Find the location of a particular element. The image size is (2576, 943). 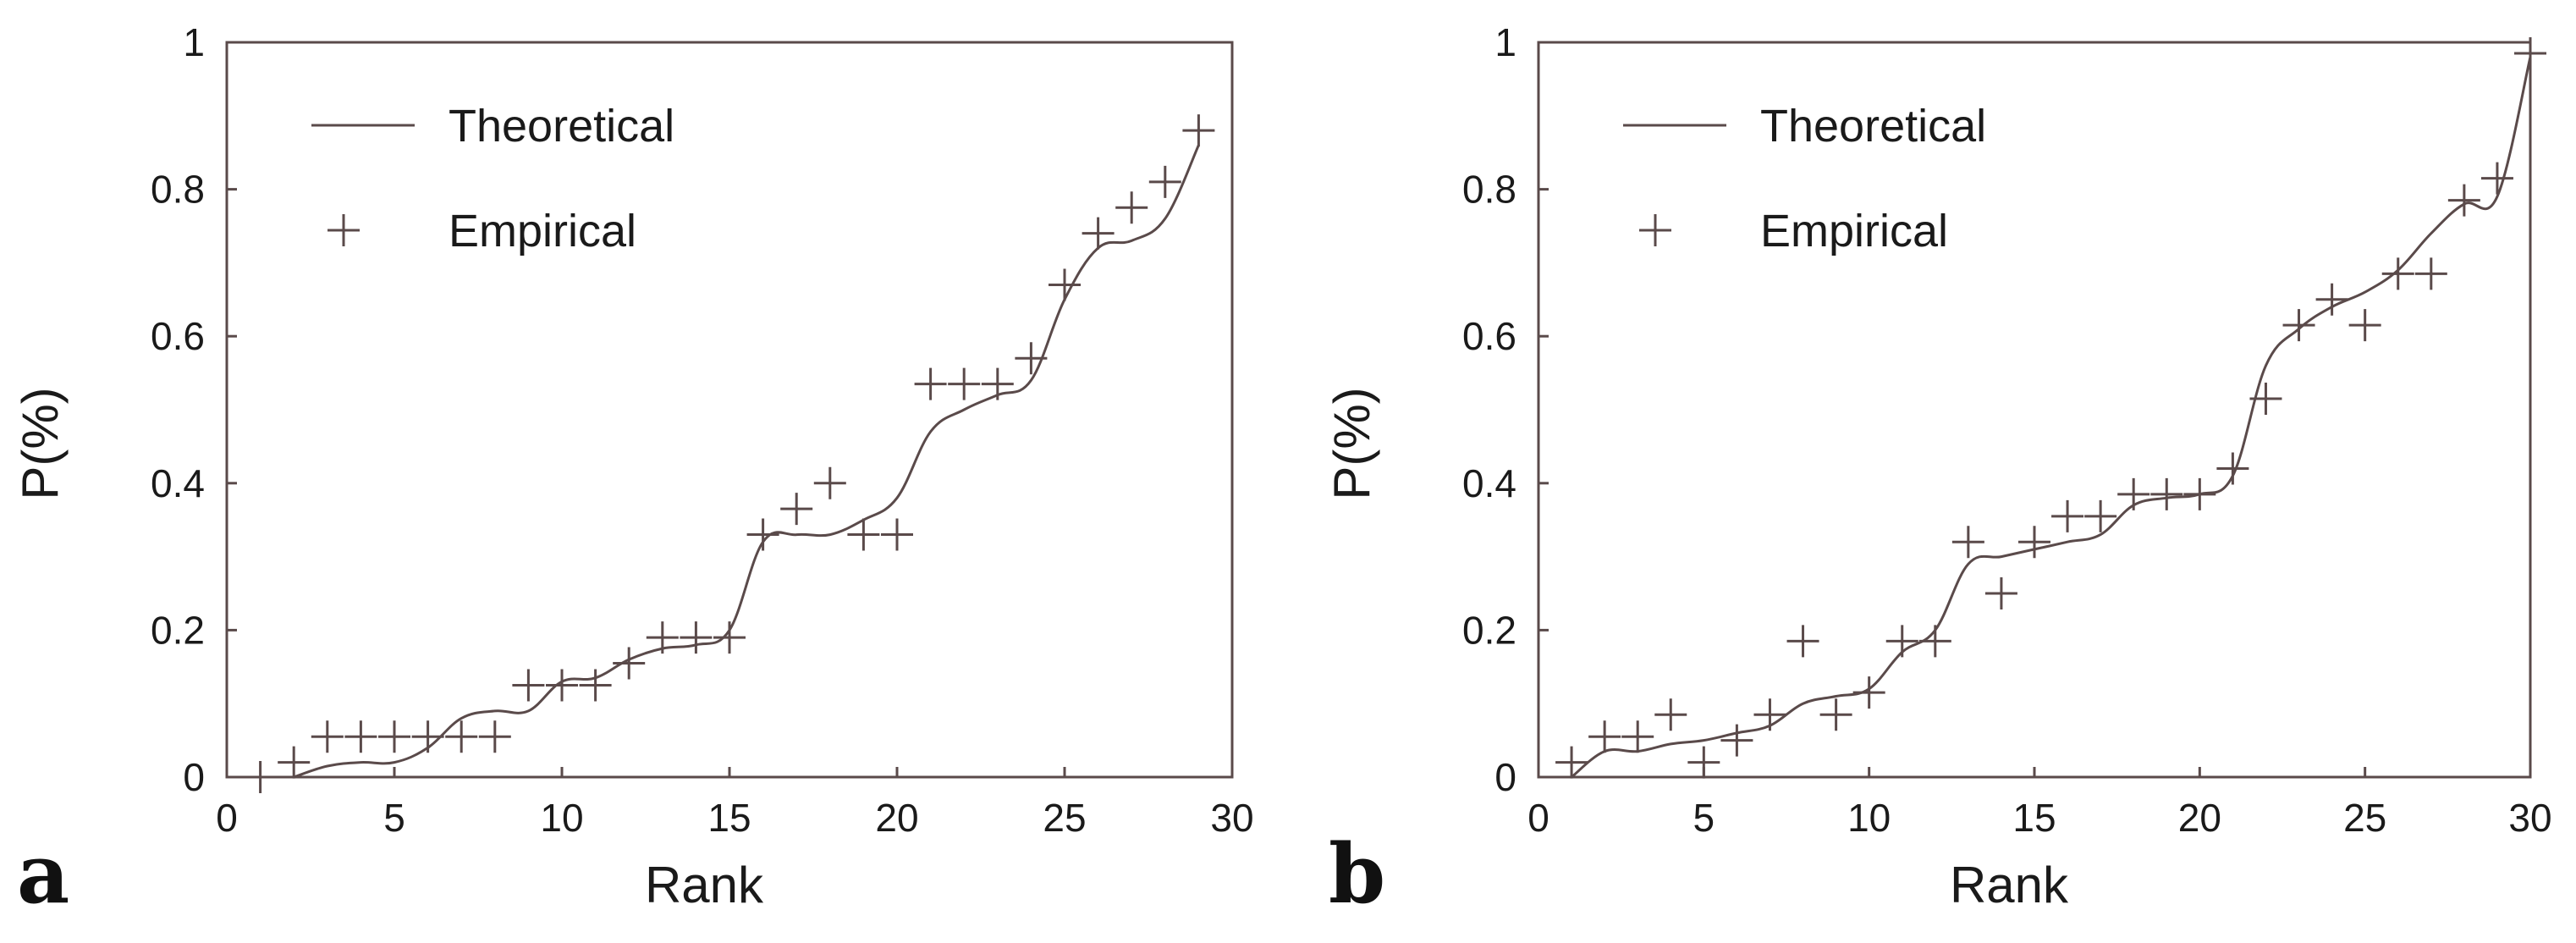

panel-label: b is located at coordinates (1357, 874).